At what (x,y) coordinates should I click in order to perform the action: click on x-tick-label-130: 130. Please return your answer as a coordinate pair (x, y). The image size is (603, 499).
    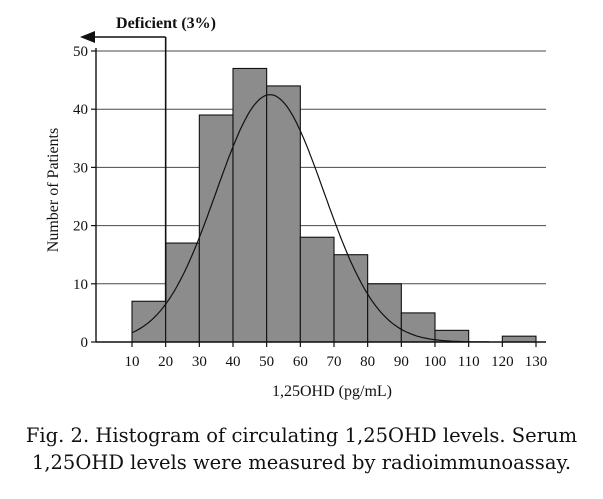
    Looking at the image, I should click on (536, 362).